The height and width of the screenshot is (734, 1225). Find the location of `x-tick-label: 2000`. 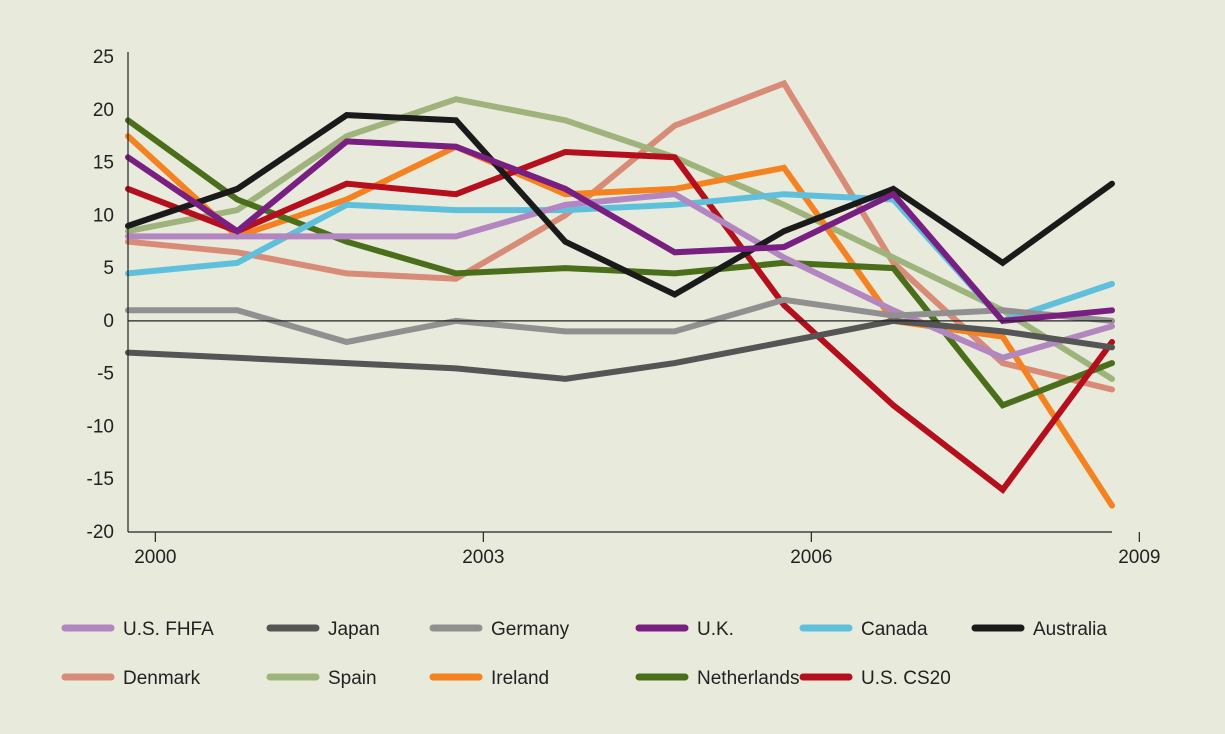

x-tick-label: 2000 is located at coordinates (155, 557).